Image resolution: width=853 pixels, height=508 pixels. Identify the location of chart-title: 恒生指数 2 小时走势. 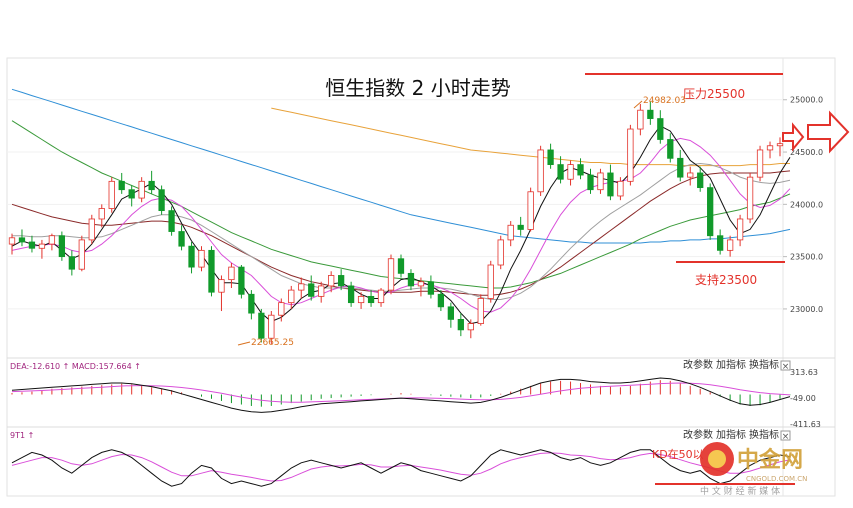
(417, 88).